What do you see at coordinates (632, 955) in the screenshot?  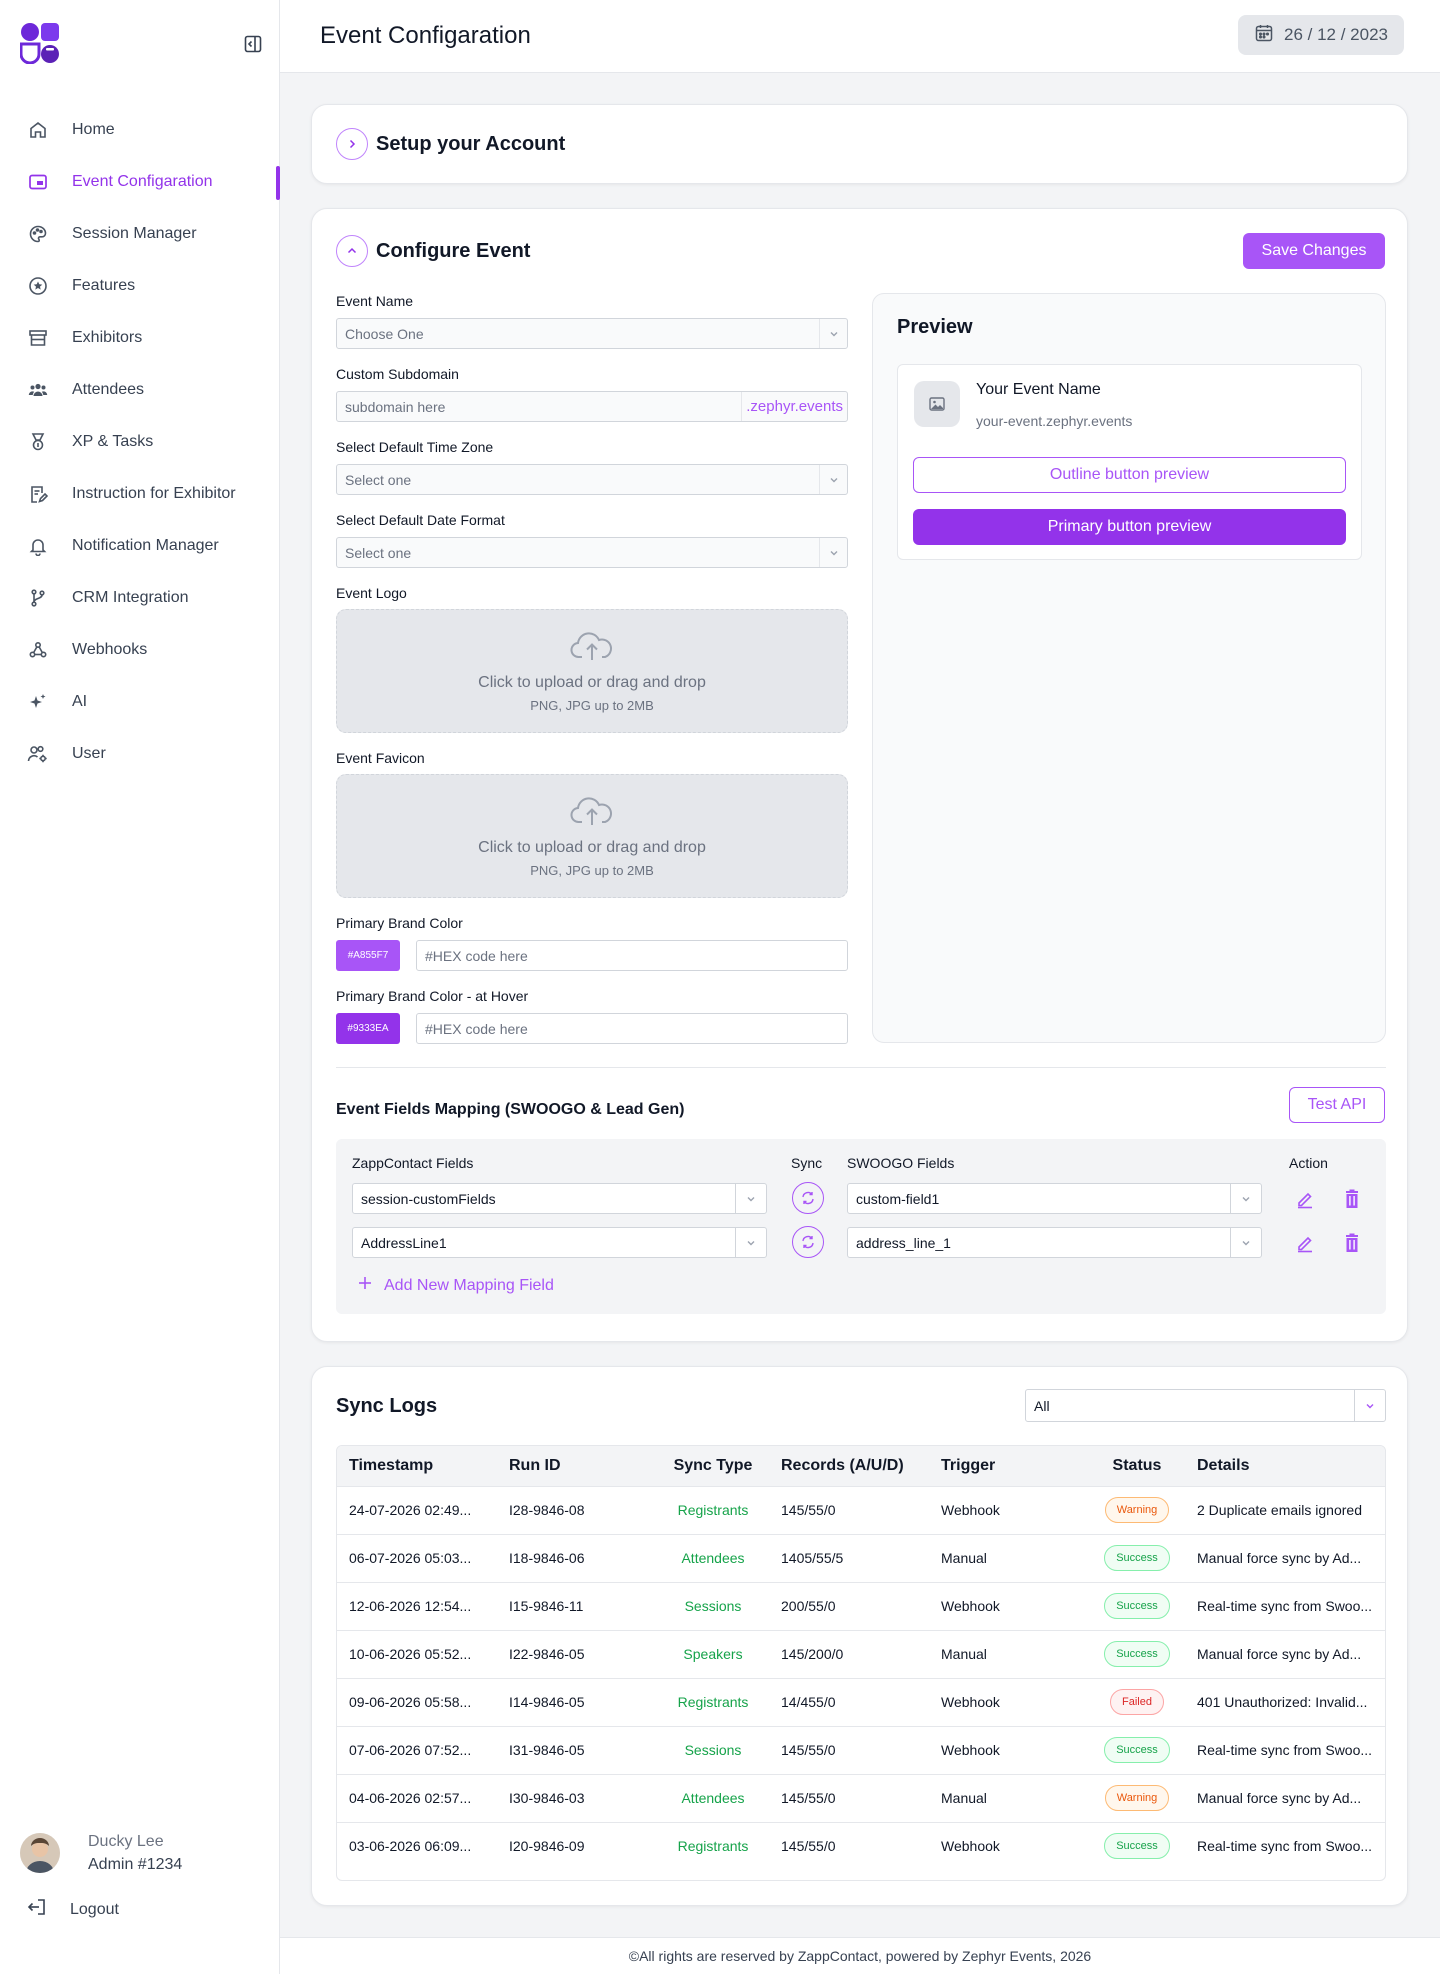 I see `primary-color-input: #HEX code here` at bounding box center [632, 955].